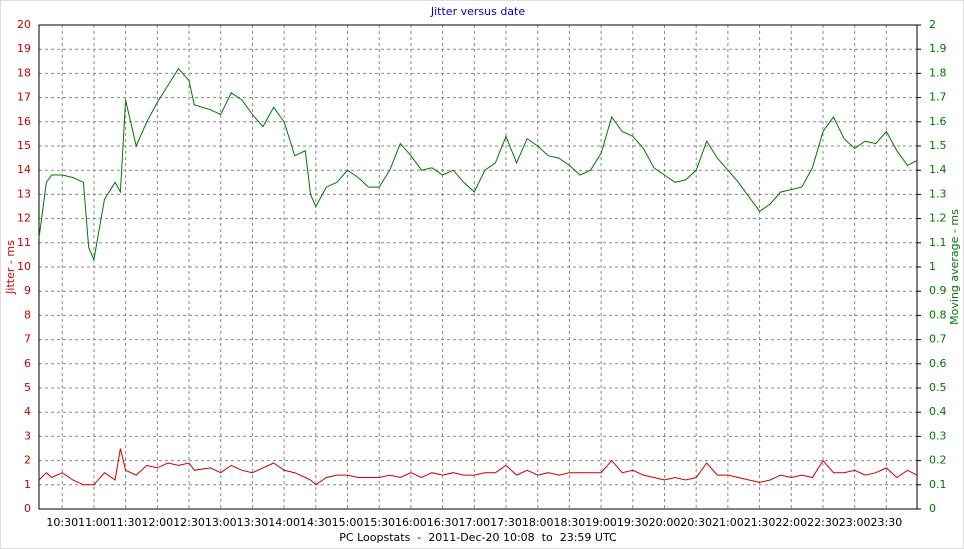  Describe the element at coordinates (938, 411) in the screenshot. I see `y2-tick-label: 0.4` at that location.